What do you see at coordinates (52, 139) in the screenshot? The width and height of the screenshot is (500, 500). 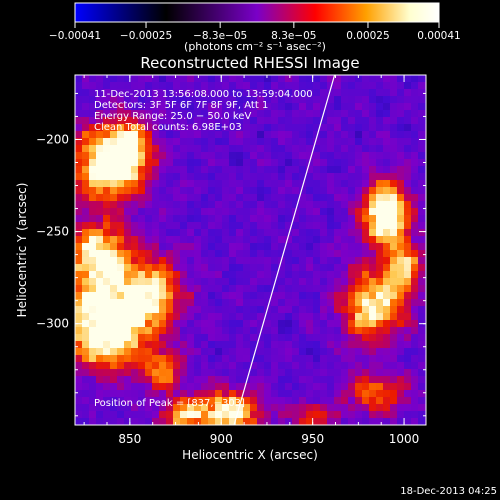 I see `y-tick-label: −200` at bounding box center [52, 139].